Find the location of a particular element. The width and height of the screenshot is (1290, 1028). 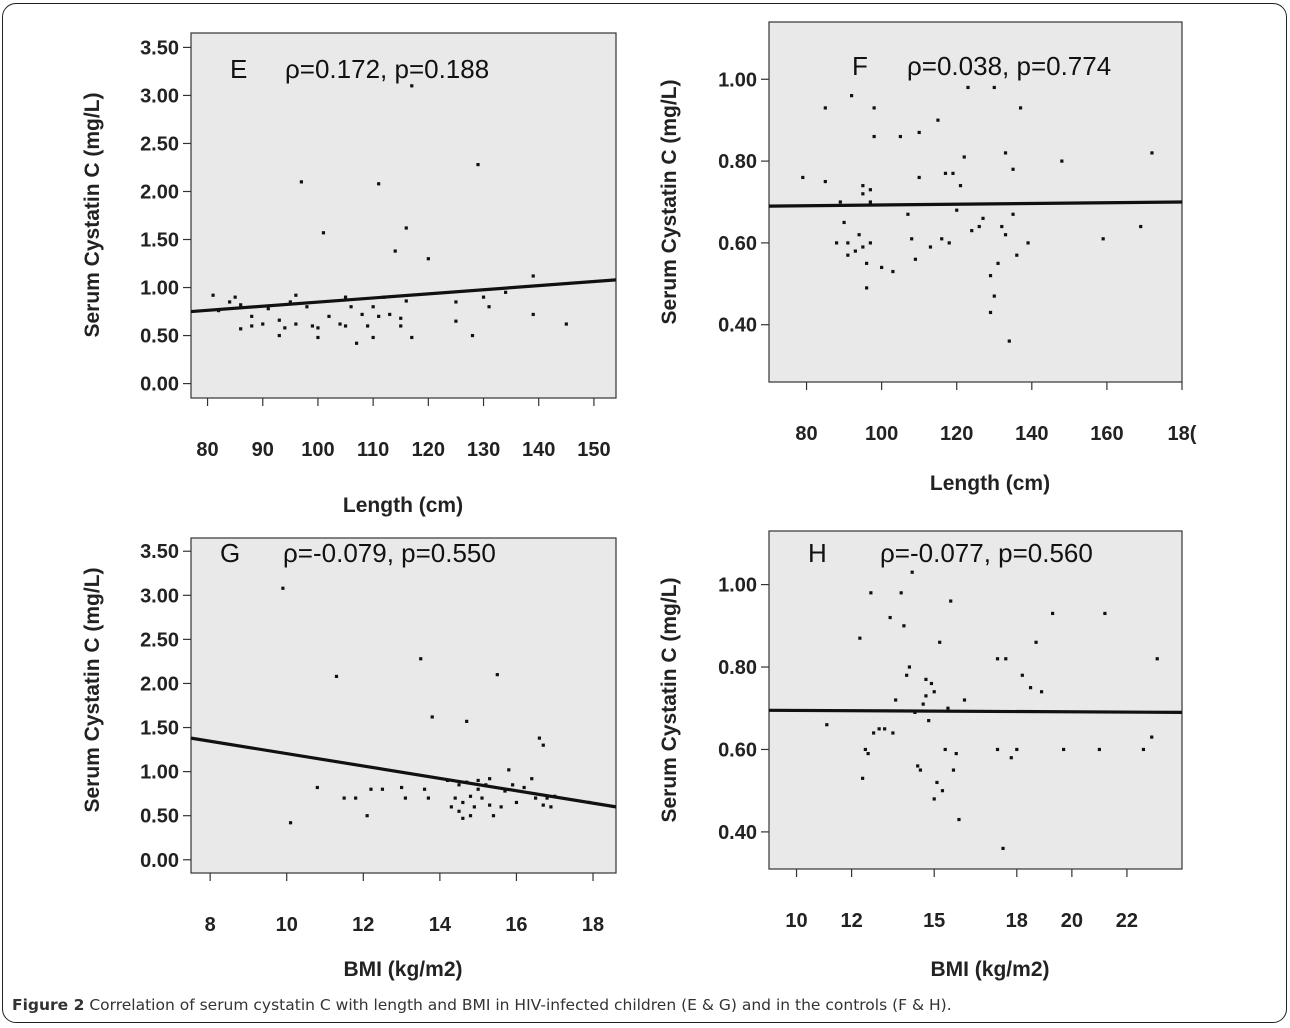

x-tick-label: 20 is located at coordinates (1072, 921).